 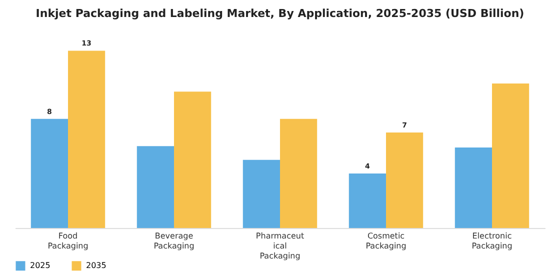 I want to click on x-tick-label: Electronic Packaging, so click(x=492, y=241).